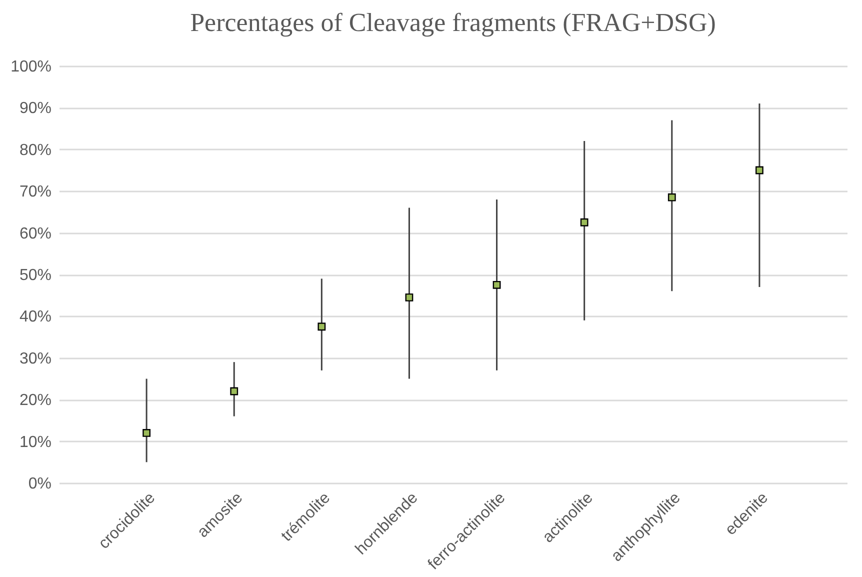  I want to click on chart-title: Percentages of Cleavage fragments (FRAG+DSG), so click(453, 22).